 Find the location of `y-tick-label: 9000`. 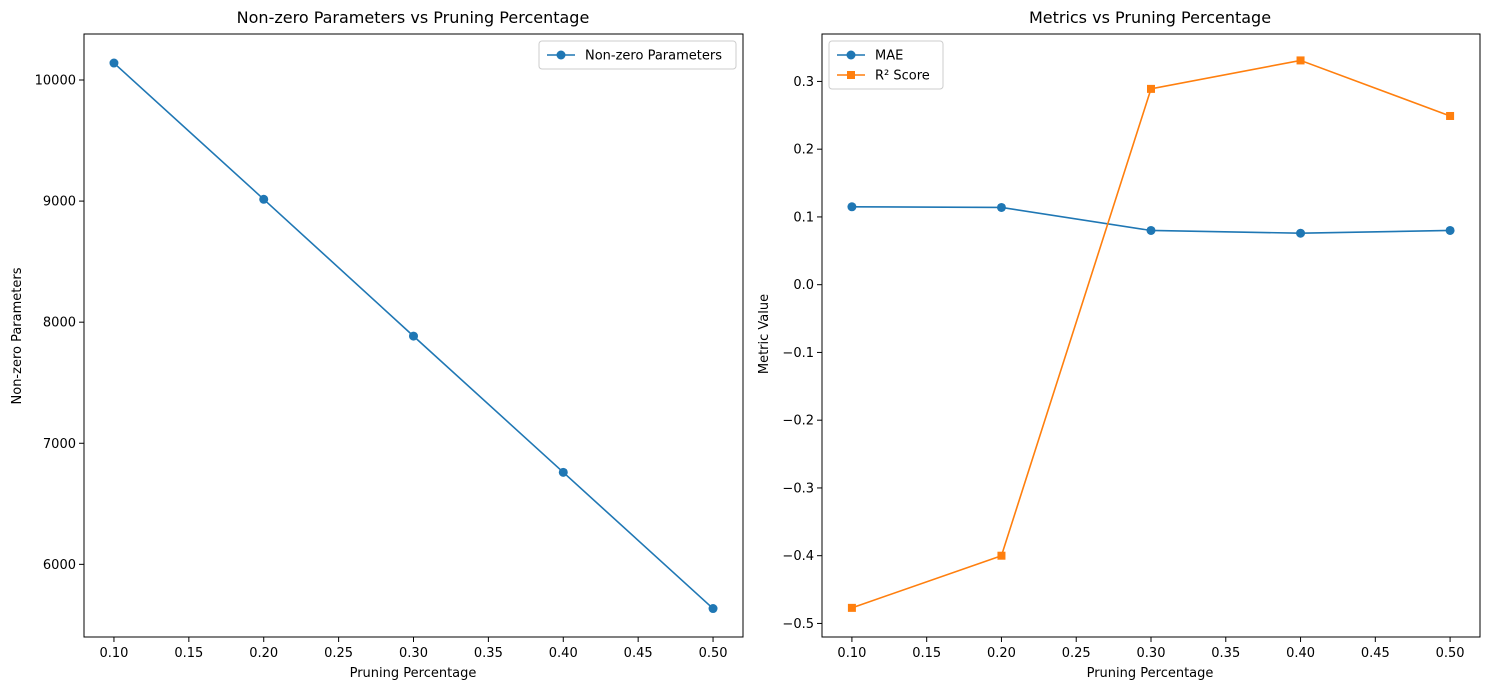

y-tick-label: 9000 is located at coordinates (59, 202).